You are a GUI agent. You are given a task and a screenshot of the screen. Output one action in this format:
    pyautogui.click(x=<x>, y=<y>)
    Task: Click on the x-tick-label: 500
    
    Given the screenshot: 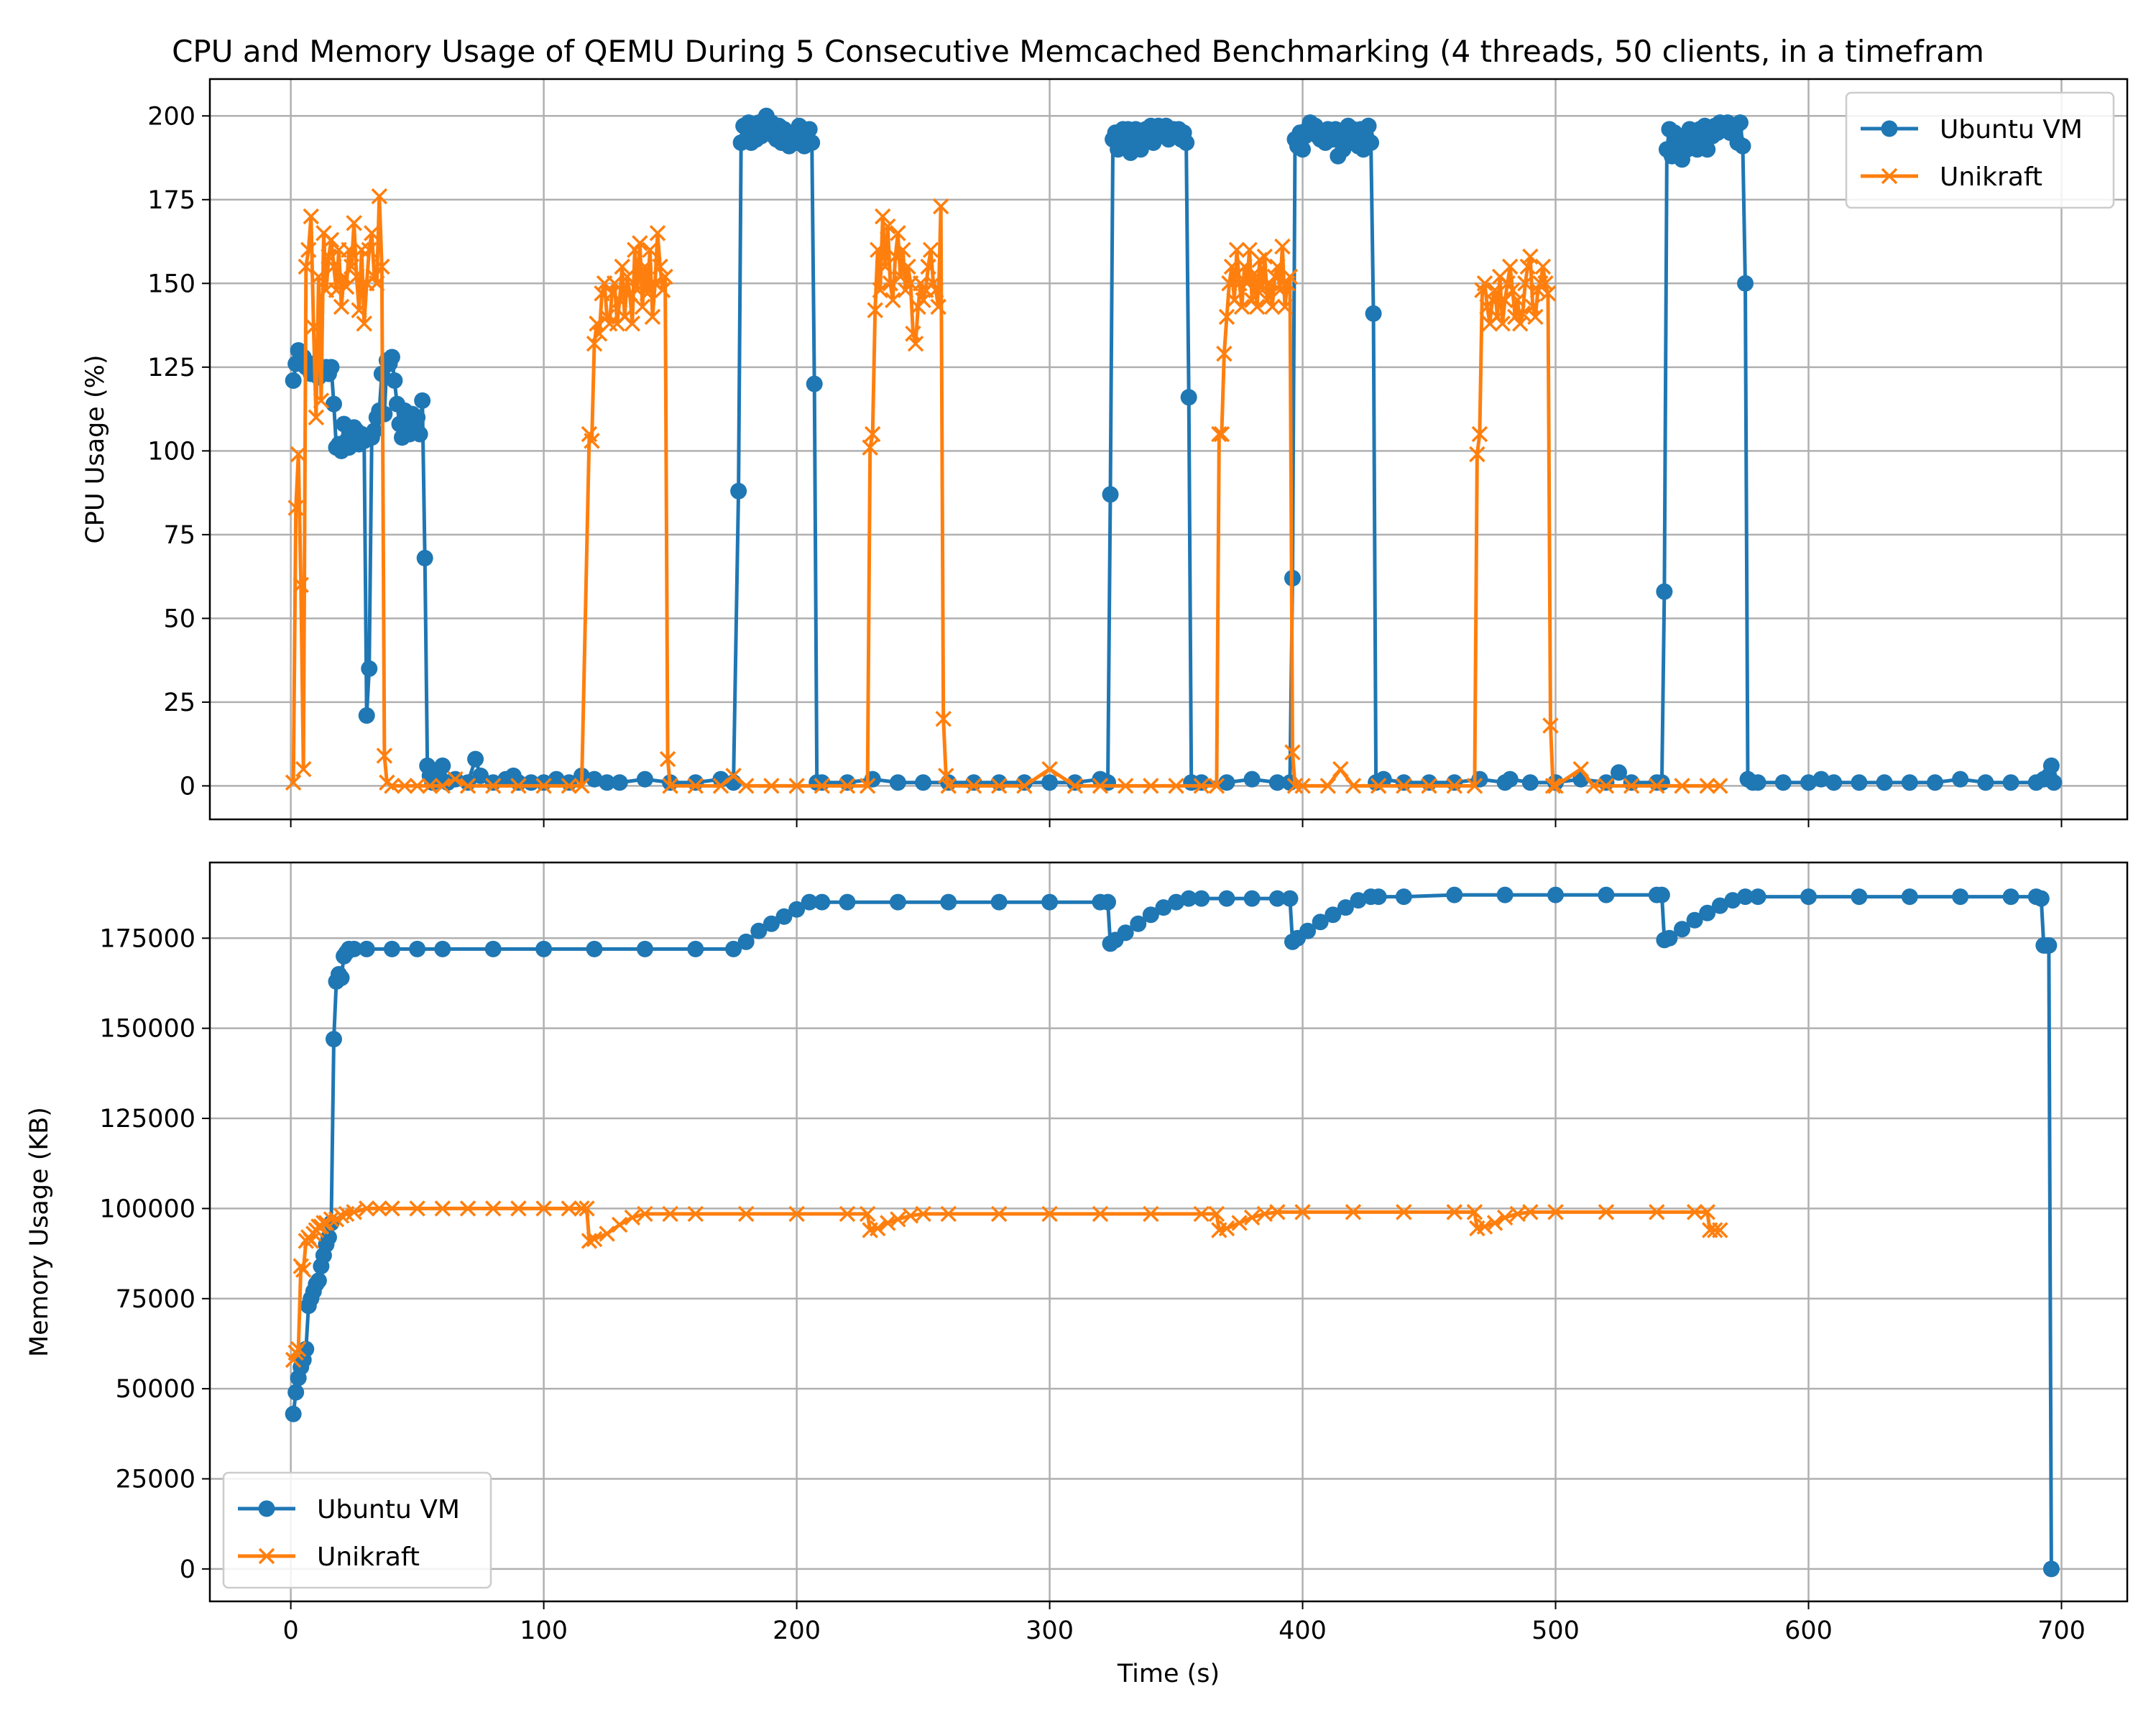 What is the action you would take?
    pyautogui.click(x=1555, y=1630)
    